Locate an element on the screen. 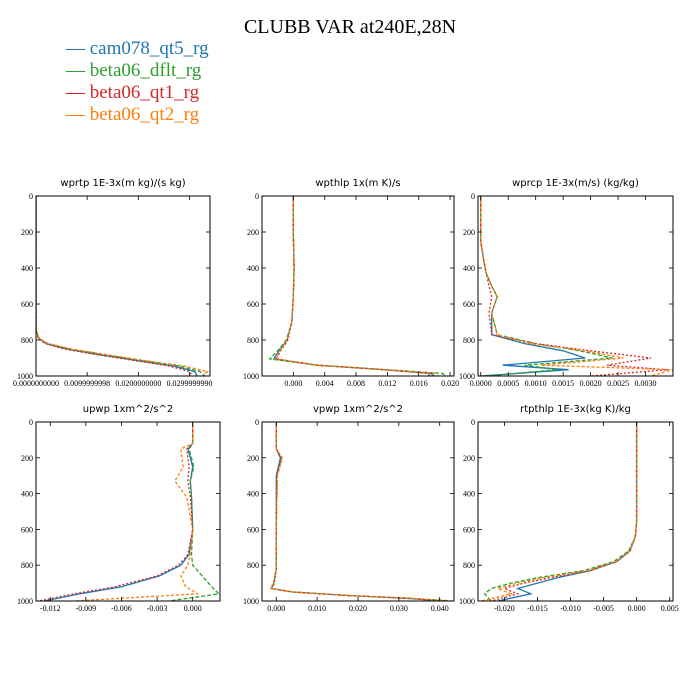  panel-title: wprtp 1E-3x(m kg)/(s kg) is located at coordinates (122, 183).